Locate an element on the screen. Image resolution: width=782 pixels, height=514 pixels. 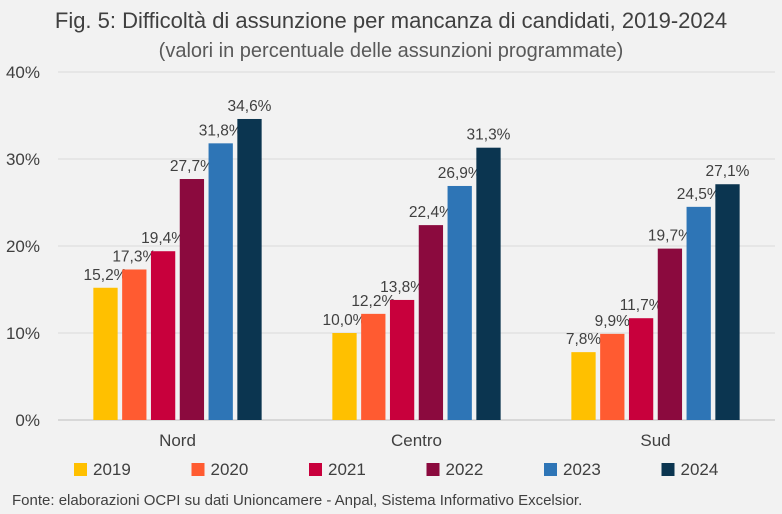
bar-sud-2023 is located at coordinates (698, 313).